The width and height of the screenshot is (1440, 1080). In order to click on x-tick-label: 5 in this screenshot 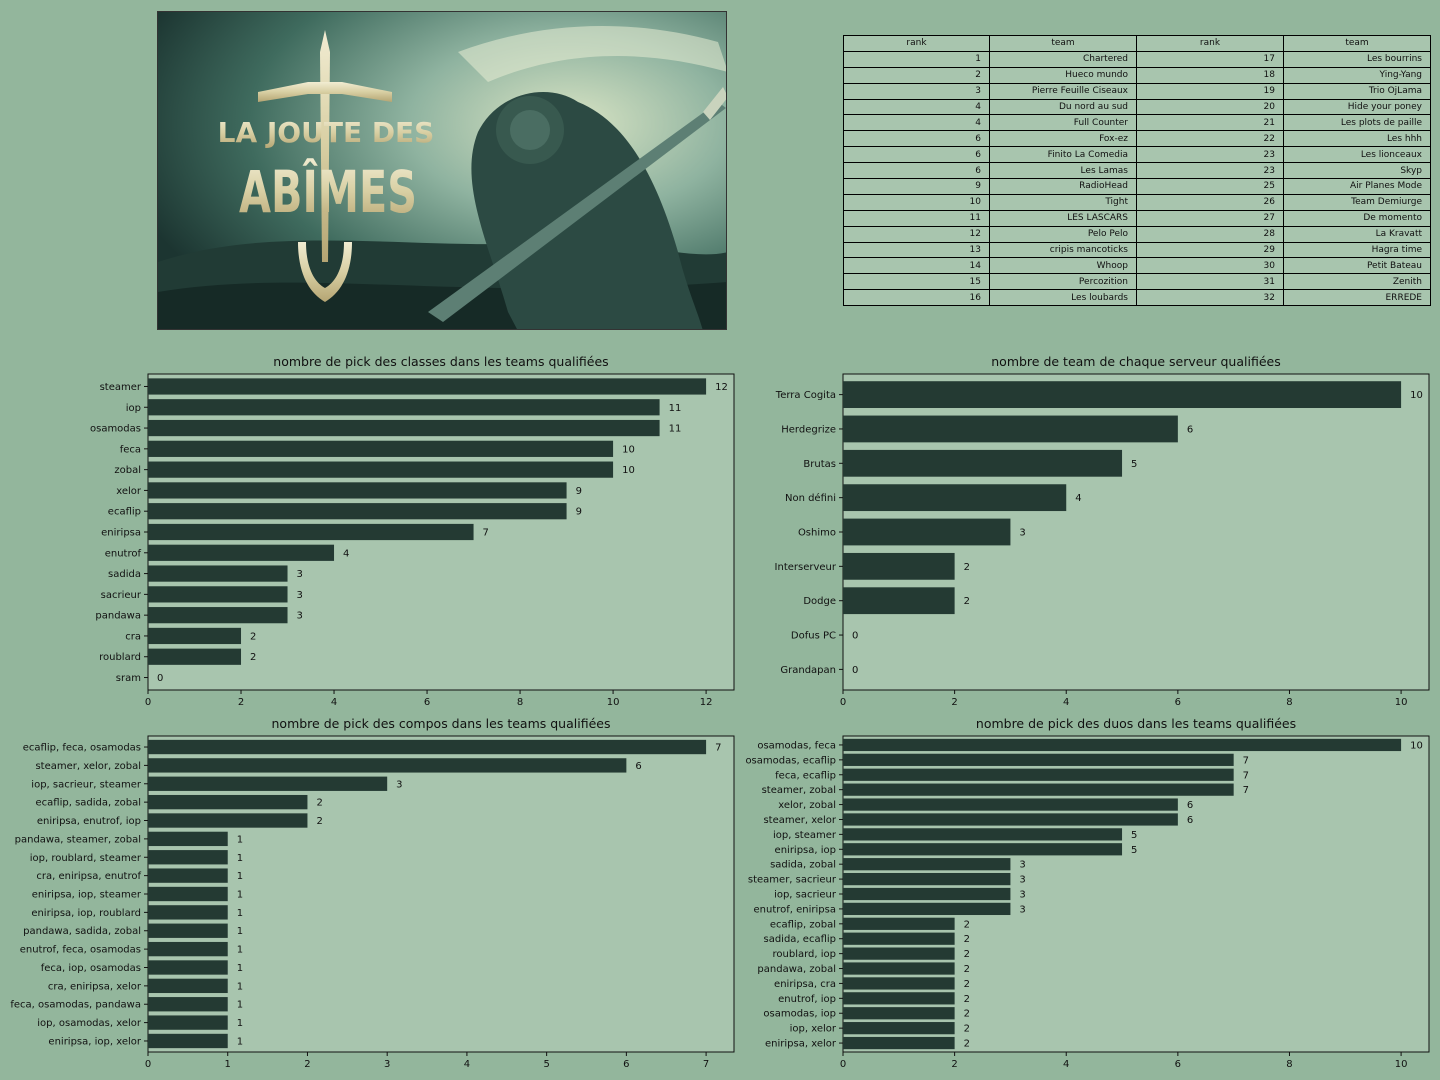, I will do `click(546, 1064)`.